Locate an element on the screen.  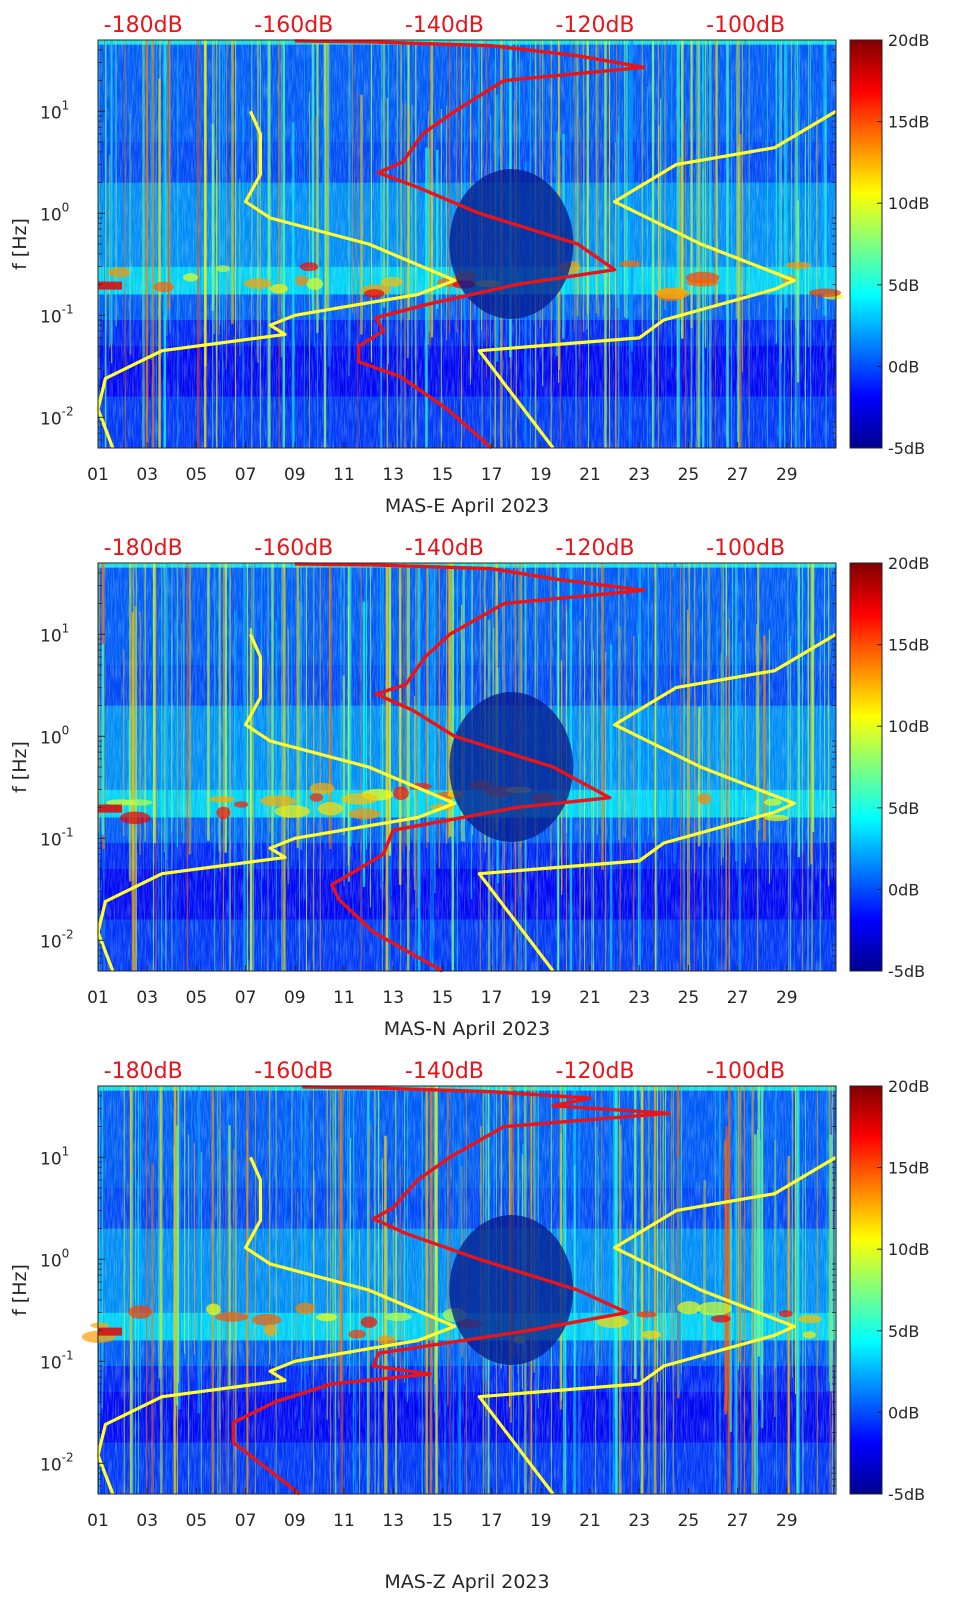
top-db-label: -100dB is located at coordinates (745, 25).